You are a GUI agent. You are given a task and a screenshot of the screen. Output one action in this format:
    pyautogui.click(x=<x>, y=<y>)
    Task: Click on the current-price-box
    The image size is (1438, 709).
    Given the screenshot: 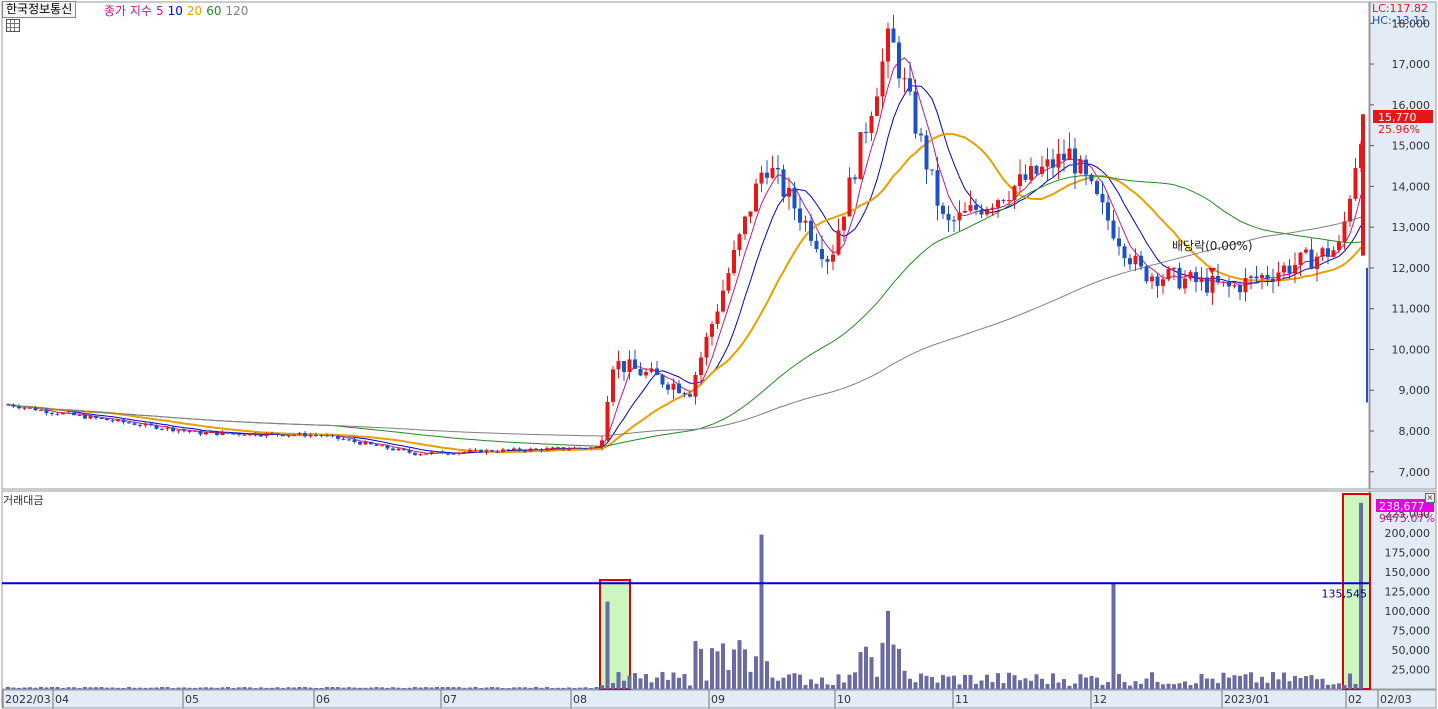 What is the action you would take?
    pyautogui.click(x=1403, y=116)
    